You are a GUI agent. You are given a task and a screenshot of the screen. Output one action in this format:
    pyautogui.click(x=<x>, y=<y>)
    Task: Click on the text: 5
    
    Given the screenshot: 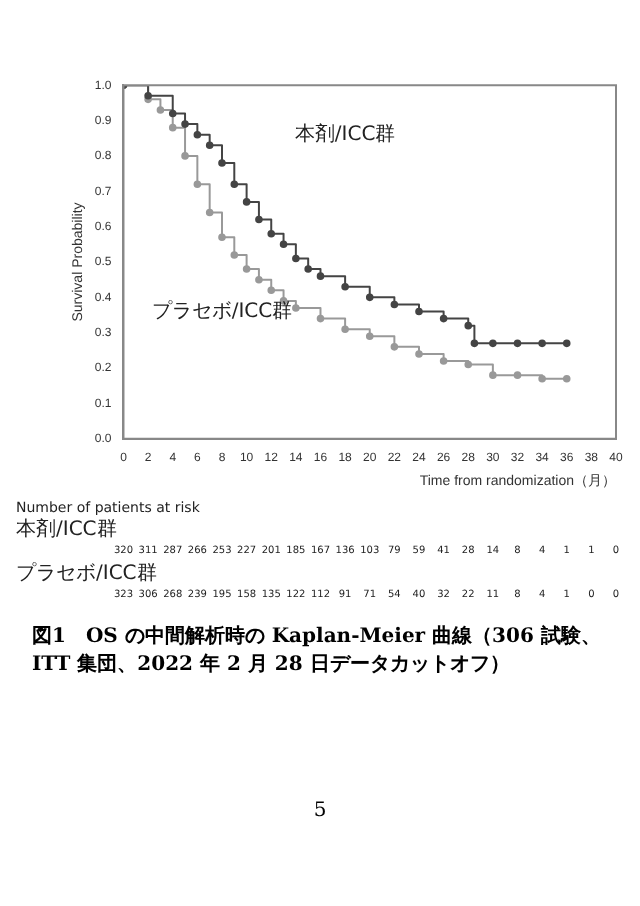 What is the action you would take?
    pyautogui.click(x=320, y=811)
    